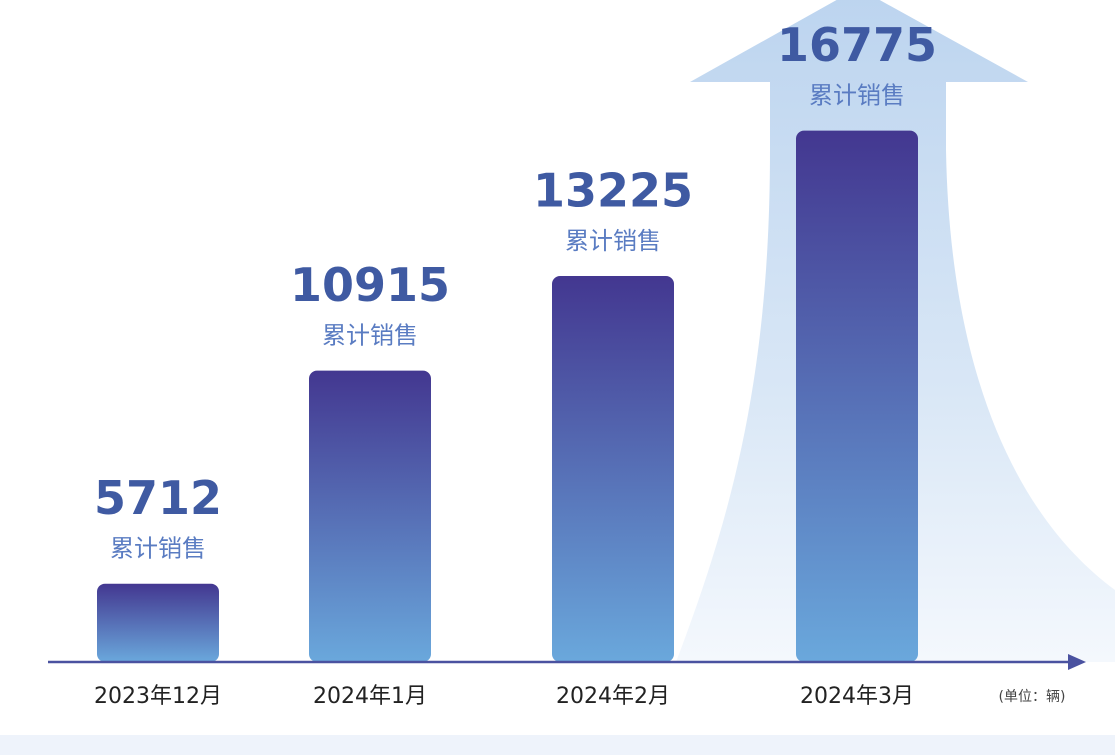 This screenshot has height=755, width=1115. What do you see at coordinates (158, 696) in the screenshot?
I see `x-tick-label: 2023年12月` at bounding box center [158, 696].